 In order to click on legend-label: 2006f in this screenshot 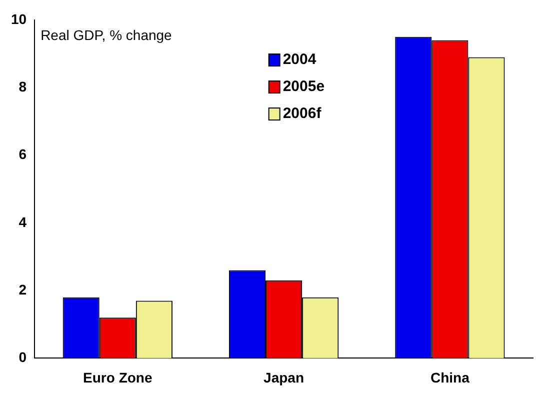, I will do `click(302, 113)`.